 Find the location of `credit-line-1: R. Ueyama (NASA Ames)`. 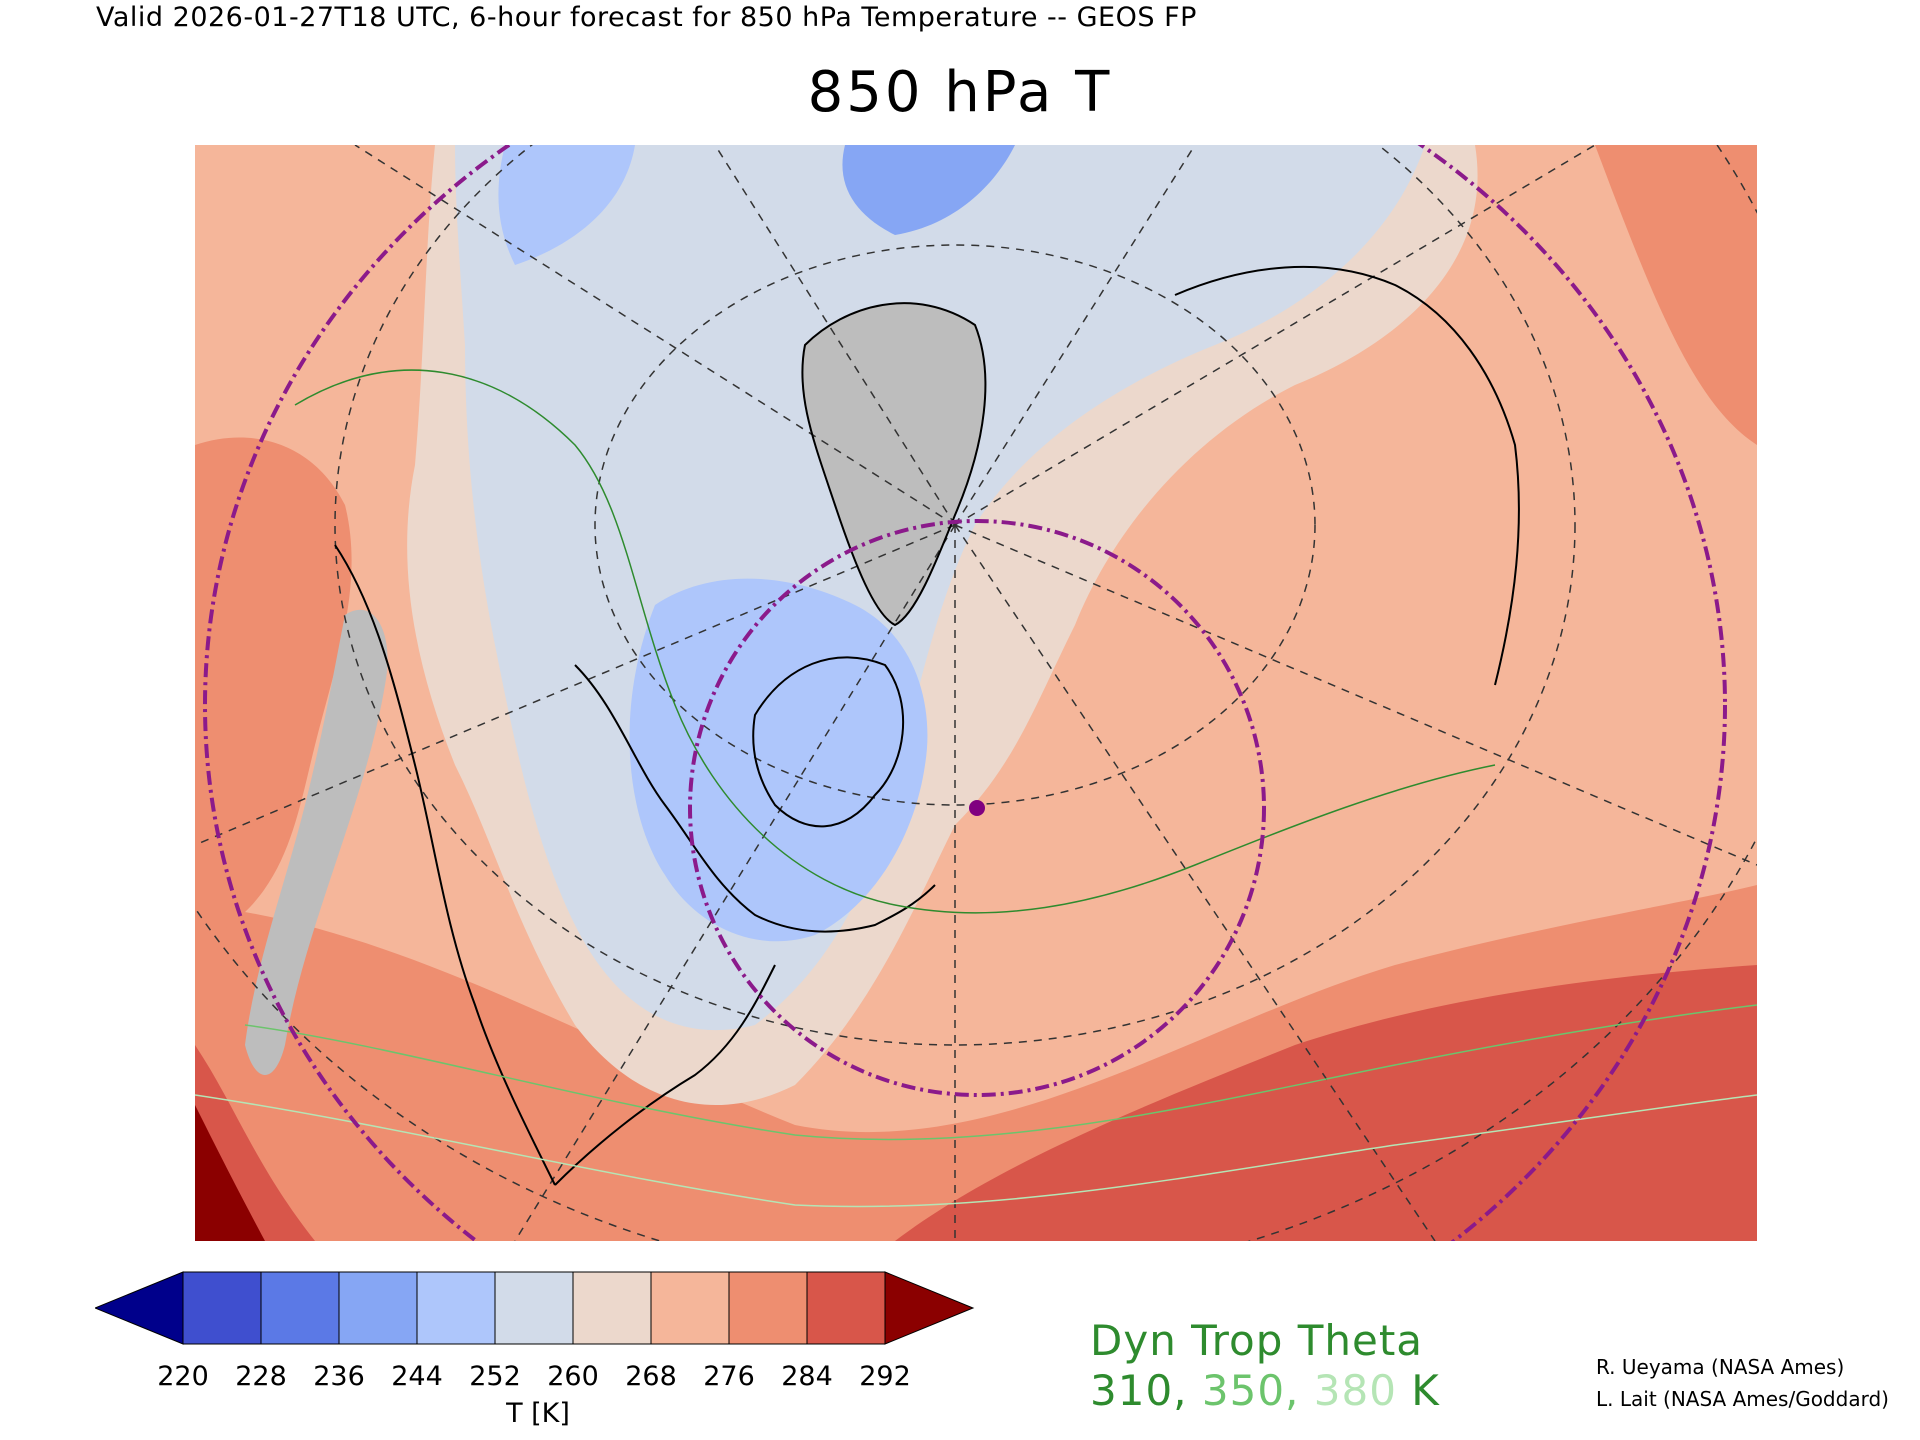

credit-line-1: R. Ueyama (NASA Ames) is located at coordinates (1720, 1367).